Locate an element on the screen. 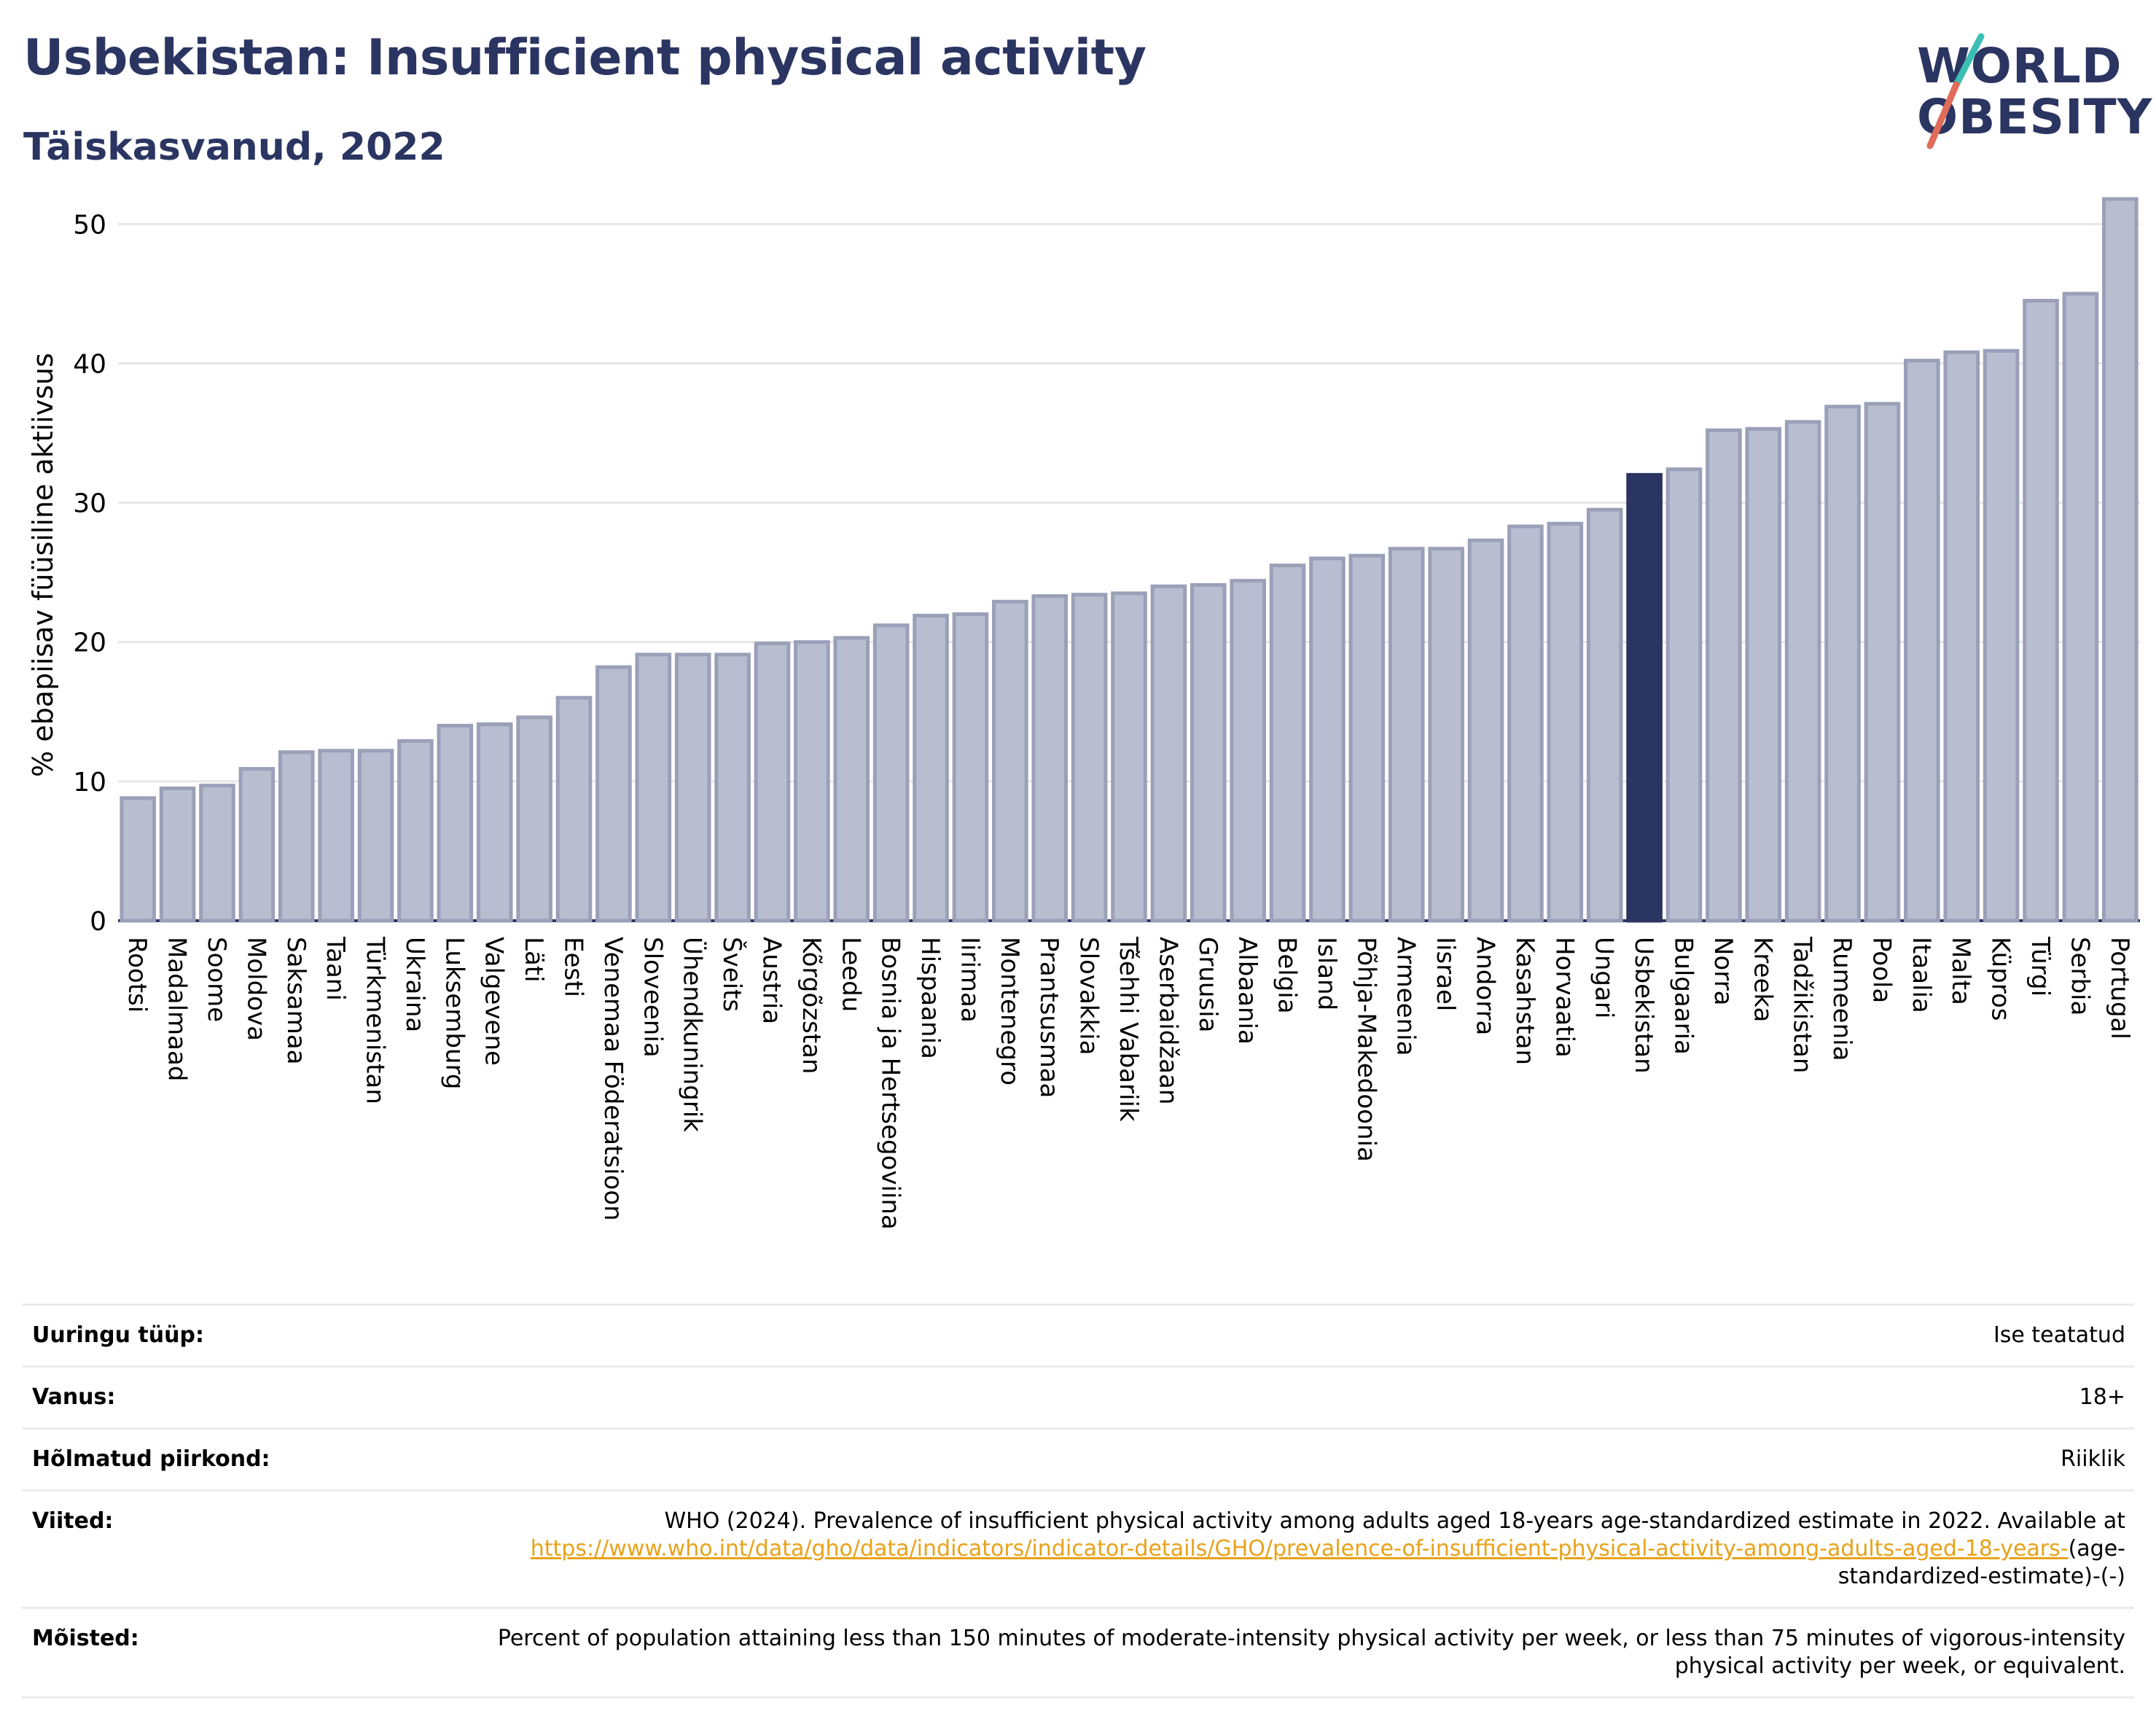  x-tick-label: Iirimaa is located at coordinates (969, 980).